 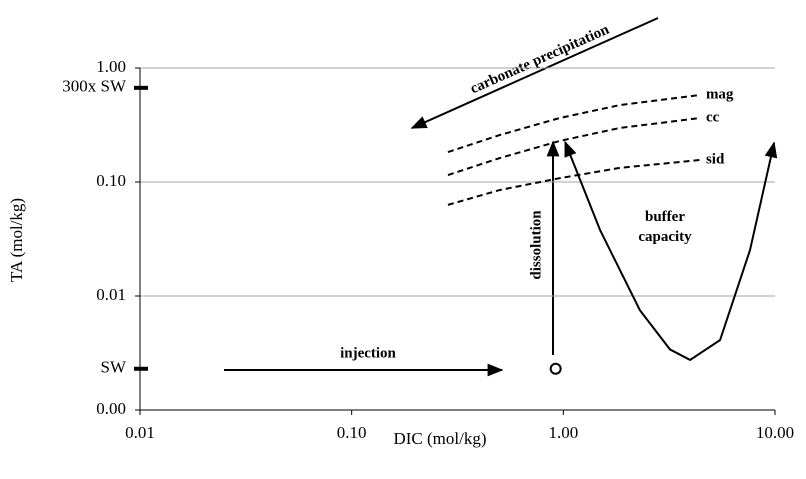 I want to click on annotation: injection, so click(x=368, y=353).